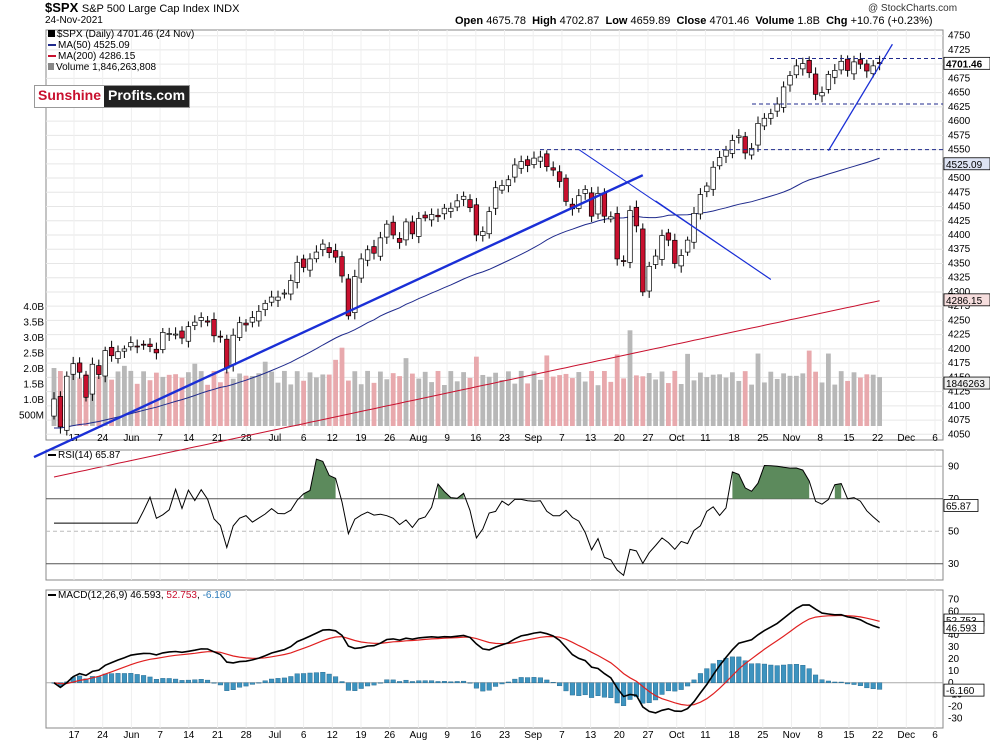  I want to click on rsi-overbought-fill, so click(319, 479).